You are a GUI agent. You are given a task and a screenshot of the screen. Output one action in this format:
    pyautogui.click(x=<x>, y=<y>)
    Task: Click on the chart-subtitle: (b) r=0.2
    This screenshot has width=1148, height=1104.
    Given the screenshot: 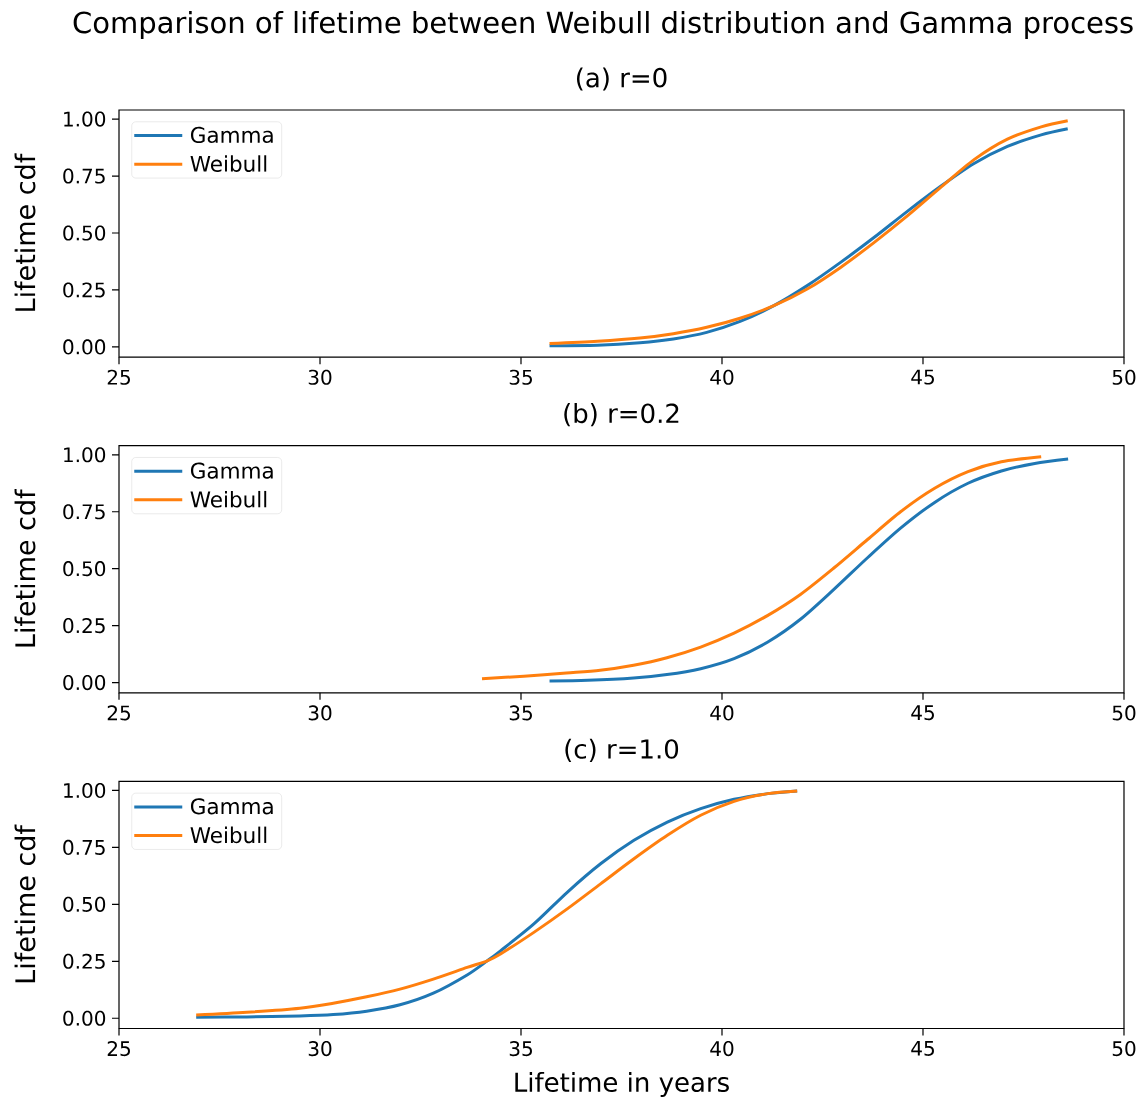 What is the action you would take?
    pyautogui.click(x=621, y=415)
    